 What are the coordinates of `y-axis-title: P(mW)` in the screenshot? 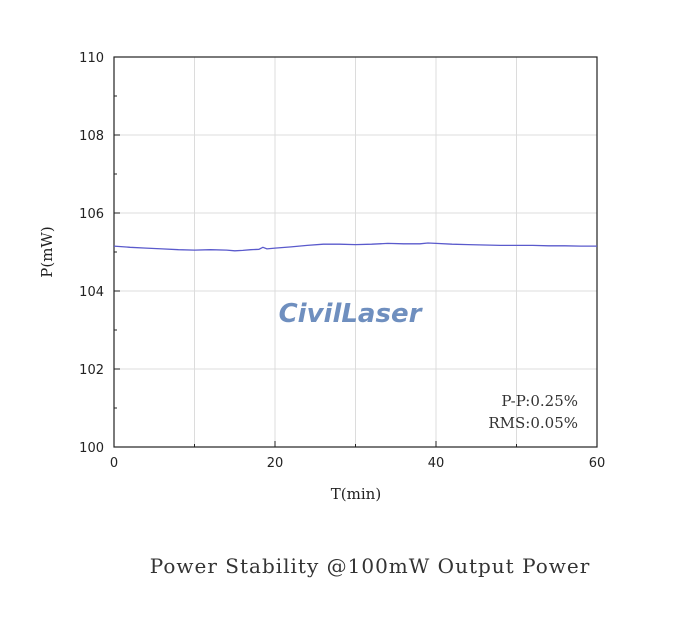 It's located at (47, 251).